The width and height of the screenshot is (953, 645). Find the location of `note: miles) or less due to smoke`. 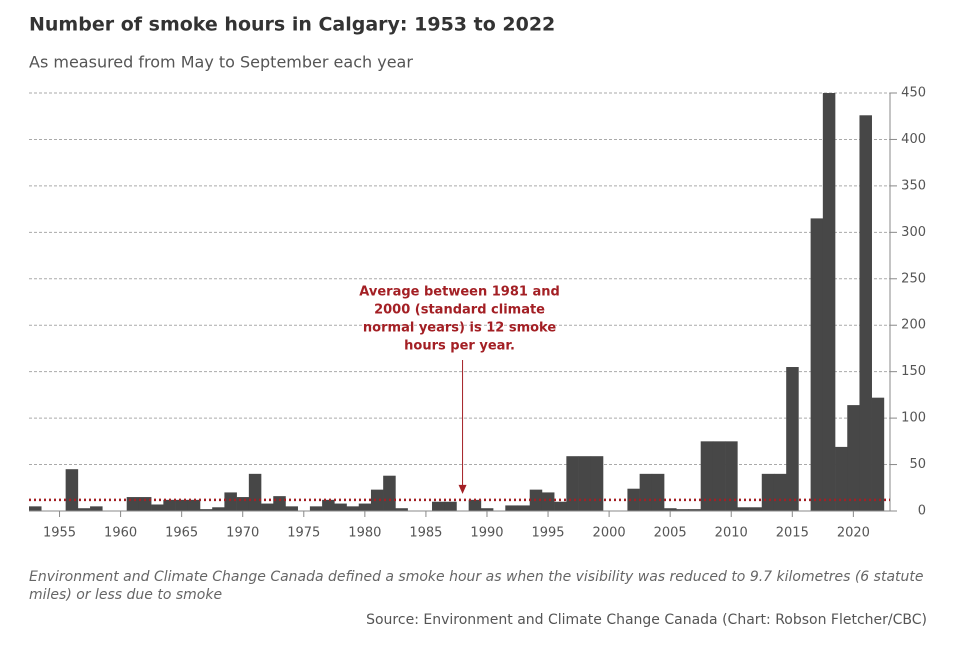

note: miles) or less due to smoke is located at coordinates (125, 595).